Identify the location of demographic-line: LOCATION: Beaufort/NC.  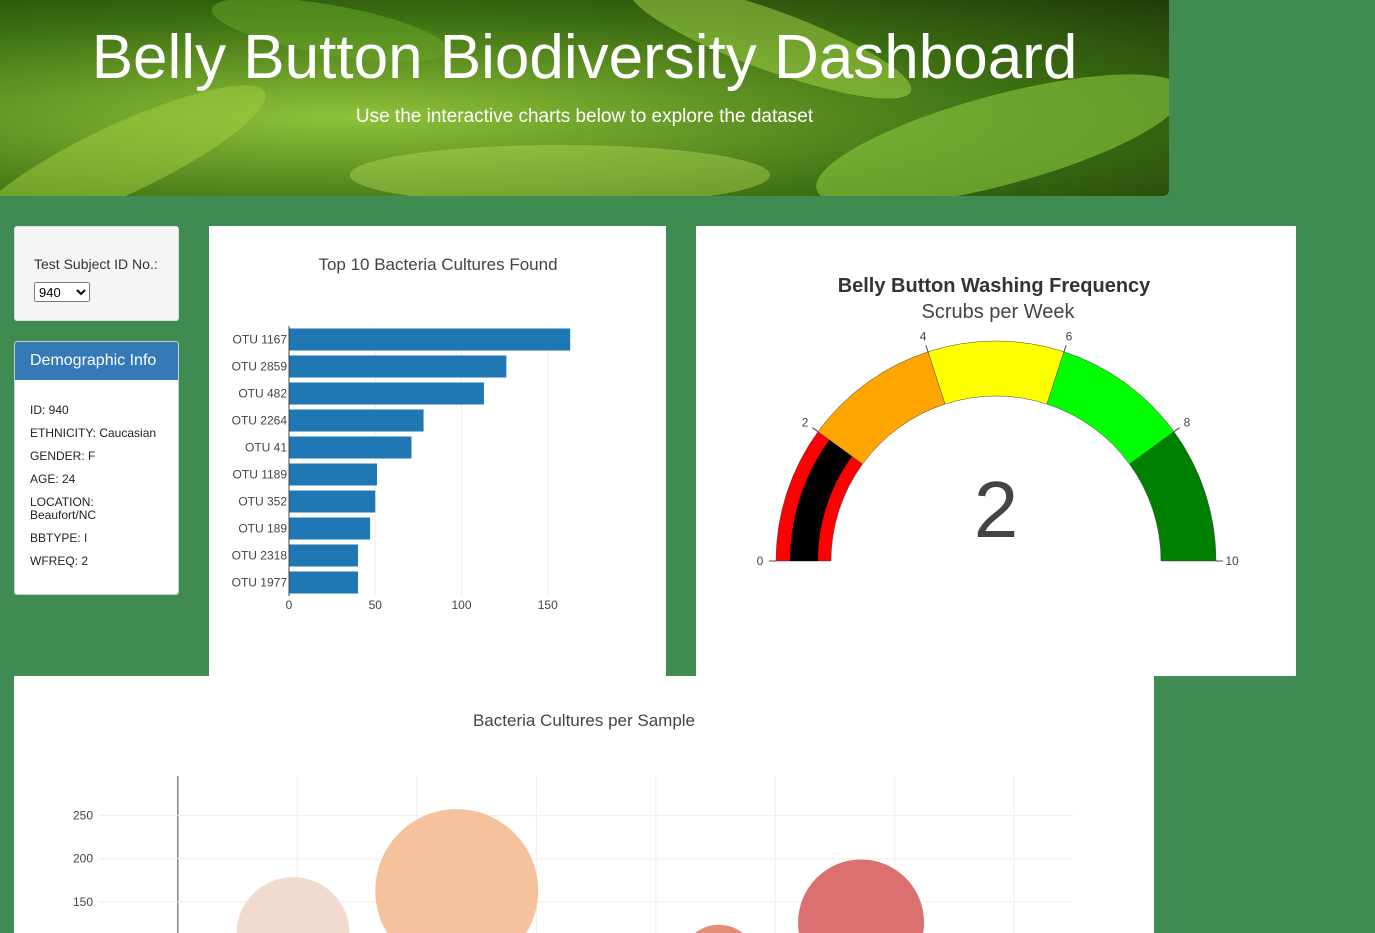
(63, 508).